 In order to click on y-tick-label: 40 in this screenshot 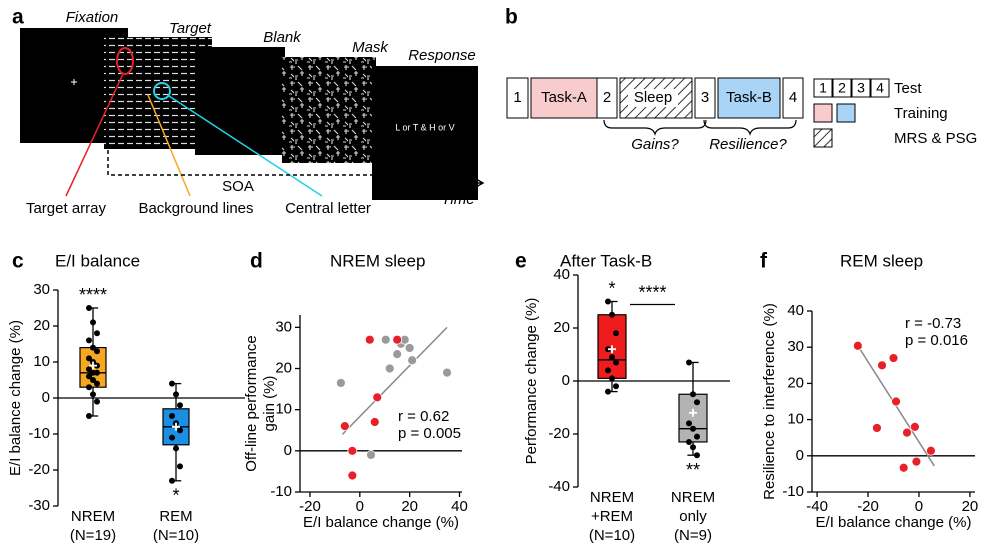, I will do `click(795, 310)`.